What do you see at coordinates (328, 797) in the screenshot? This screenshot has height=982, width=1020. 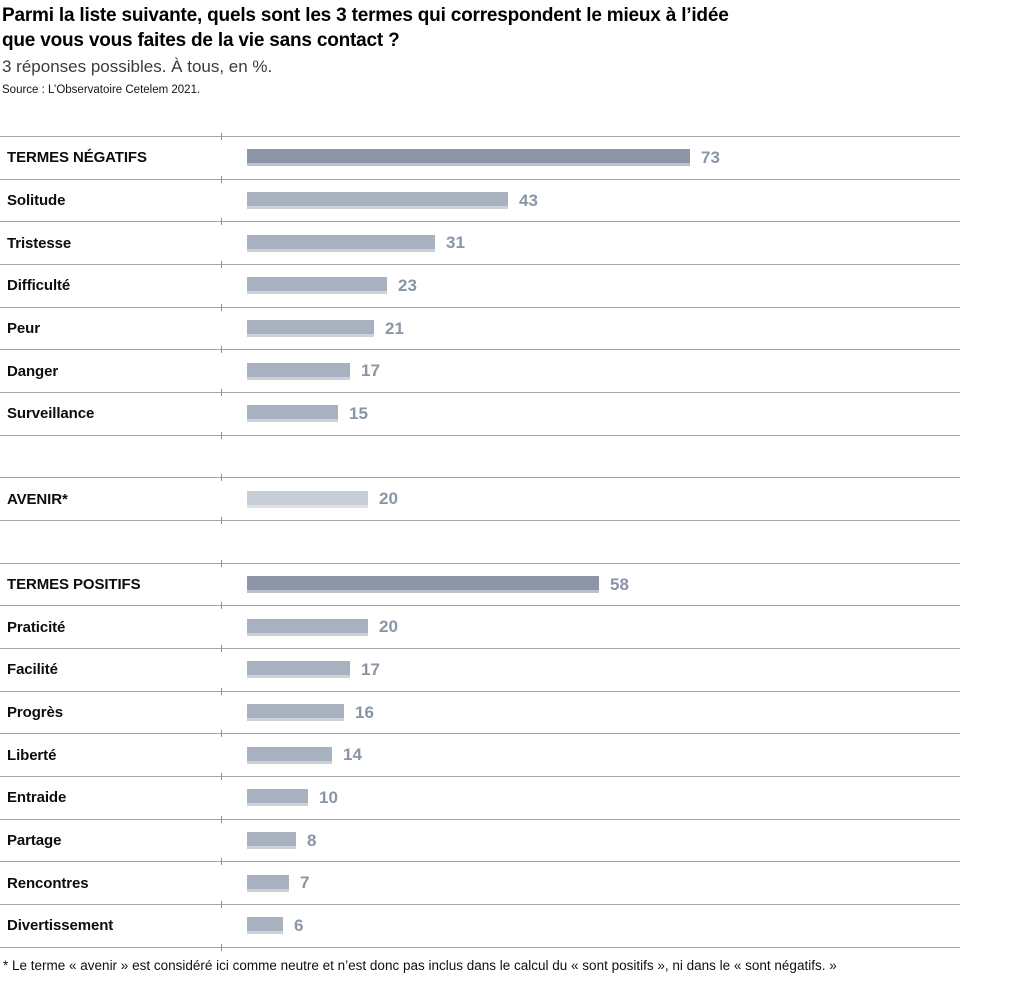 I see `bar-value: 10` at bounding box center [328, 797].